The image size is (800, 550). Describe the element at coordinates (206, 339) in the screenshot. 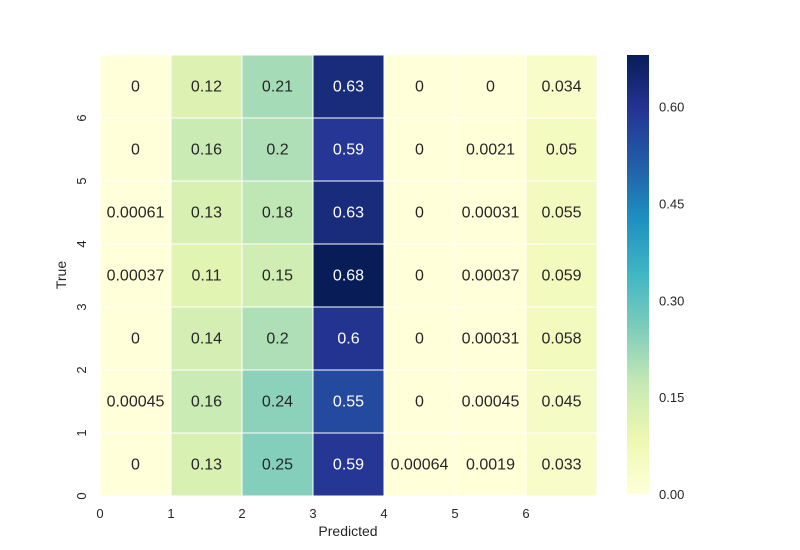

I see `cell-value-label: 0.14` at that location.